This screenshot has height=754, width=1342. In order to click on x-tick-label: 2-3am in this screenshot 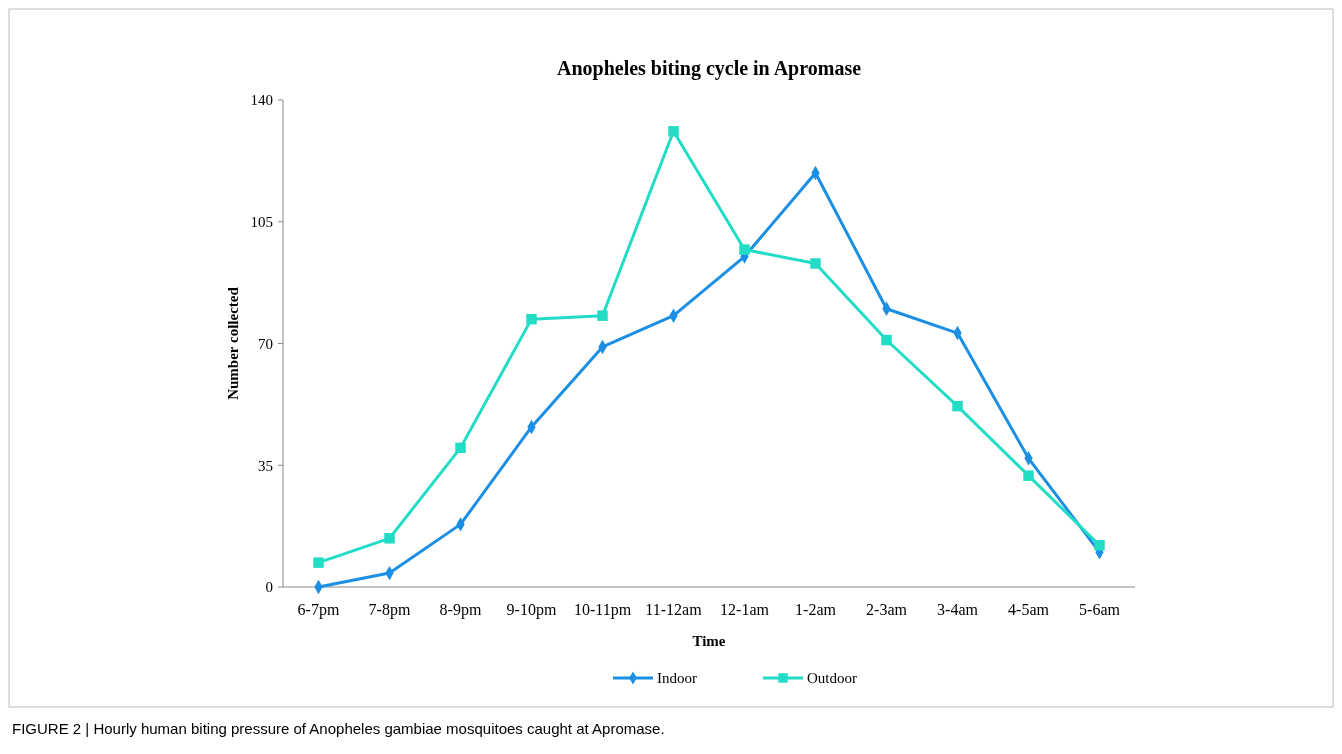, I will do `click(887, 609)`.